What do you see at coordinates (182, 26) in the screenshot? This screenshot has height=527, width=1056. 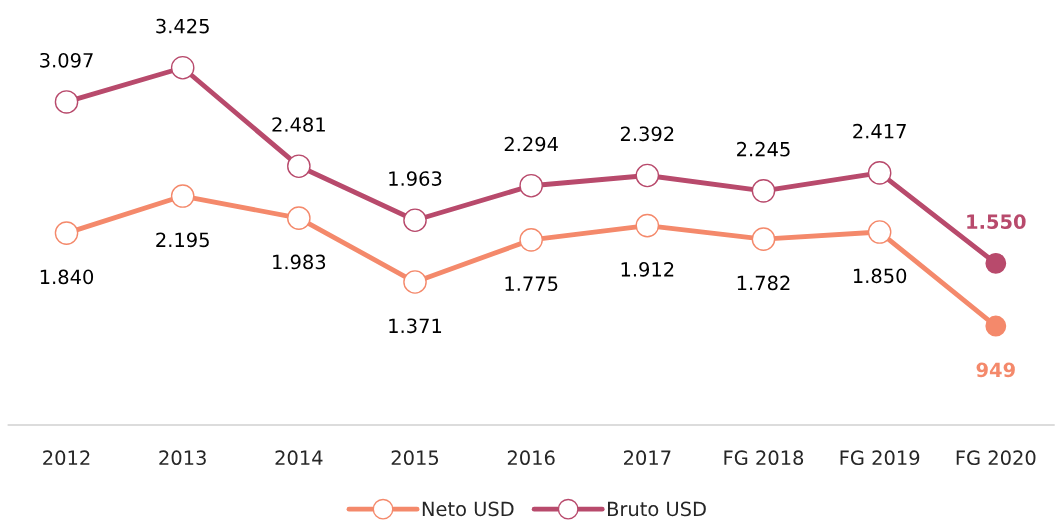 I see `data-label: 3.425` at bounding box center [182, 26].